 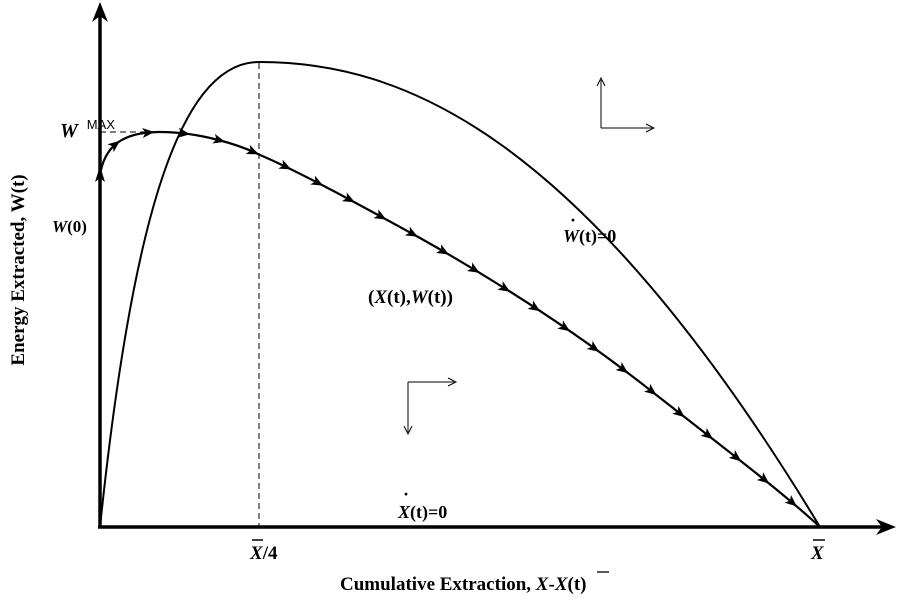 I want to click on end-tick-label: X, so click(x=817, y=553).